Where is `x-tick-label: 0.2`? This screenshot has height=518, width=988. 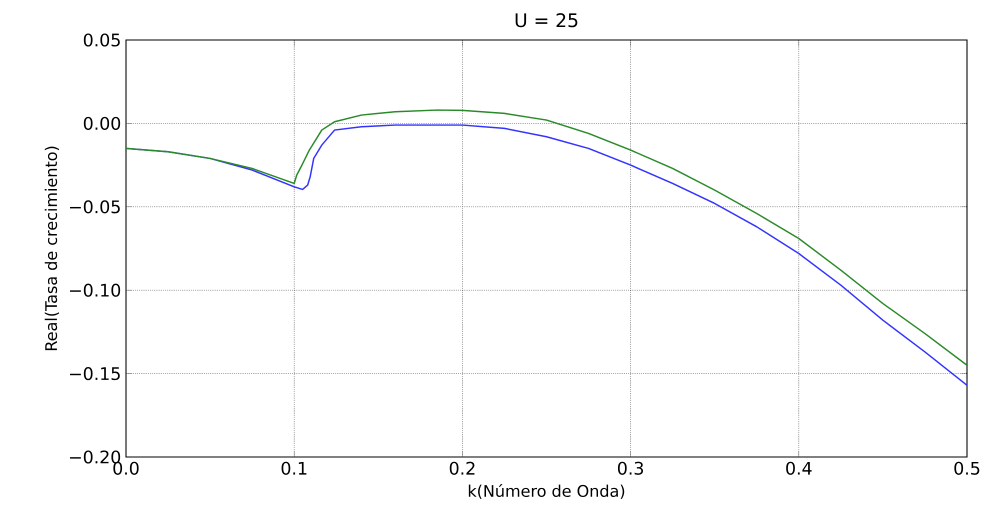 x-tick-label: 0.2 is located at coordinates (462, 468).